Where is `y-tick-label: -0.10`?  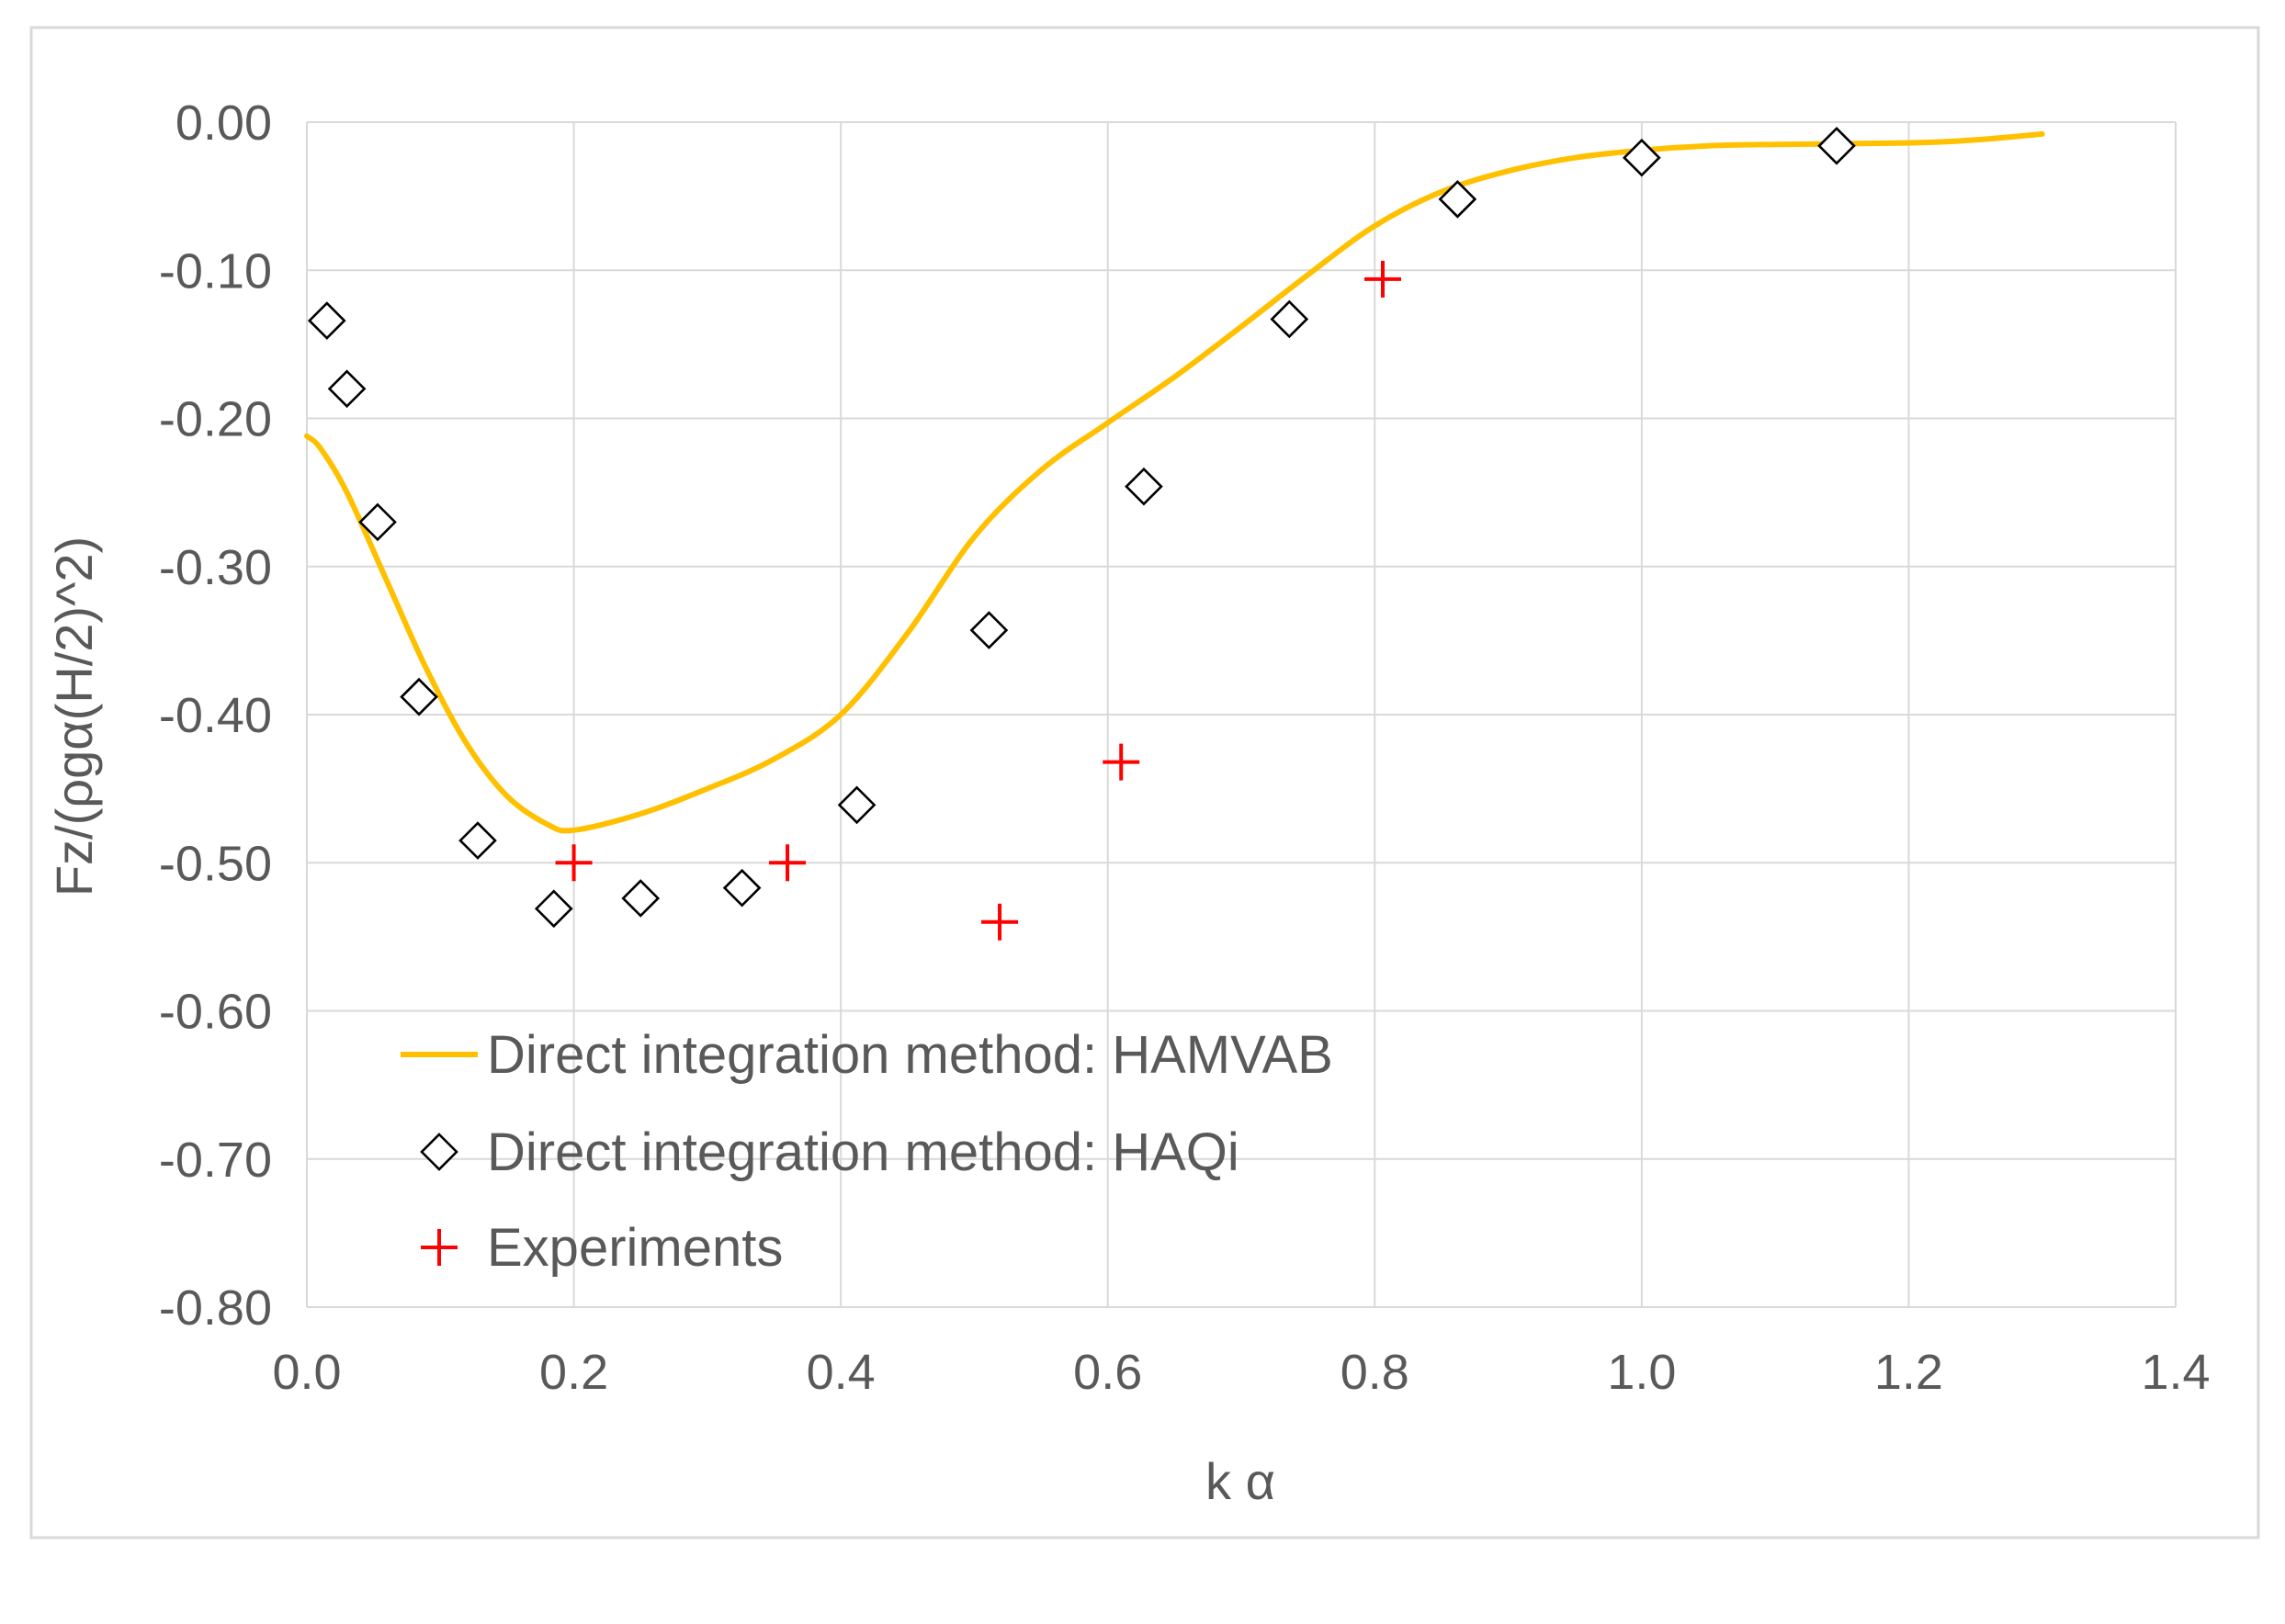
y-tick-label: -0.10 is located at coordinates (216, 271).